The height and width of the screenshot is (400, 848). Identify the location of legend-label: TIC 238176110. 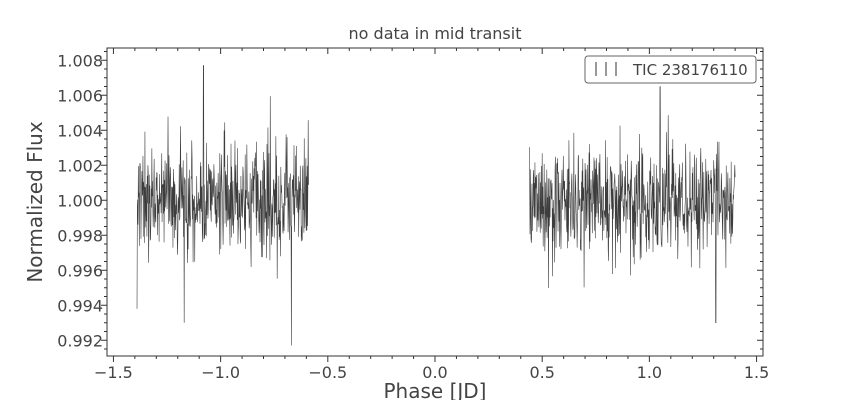
(690, 70).